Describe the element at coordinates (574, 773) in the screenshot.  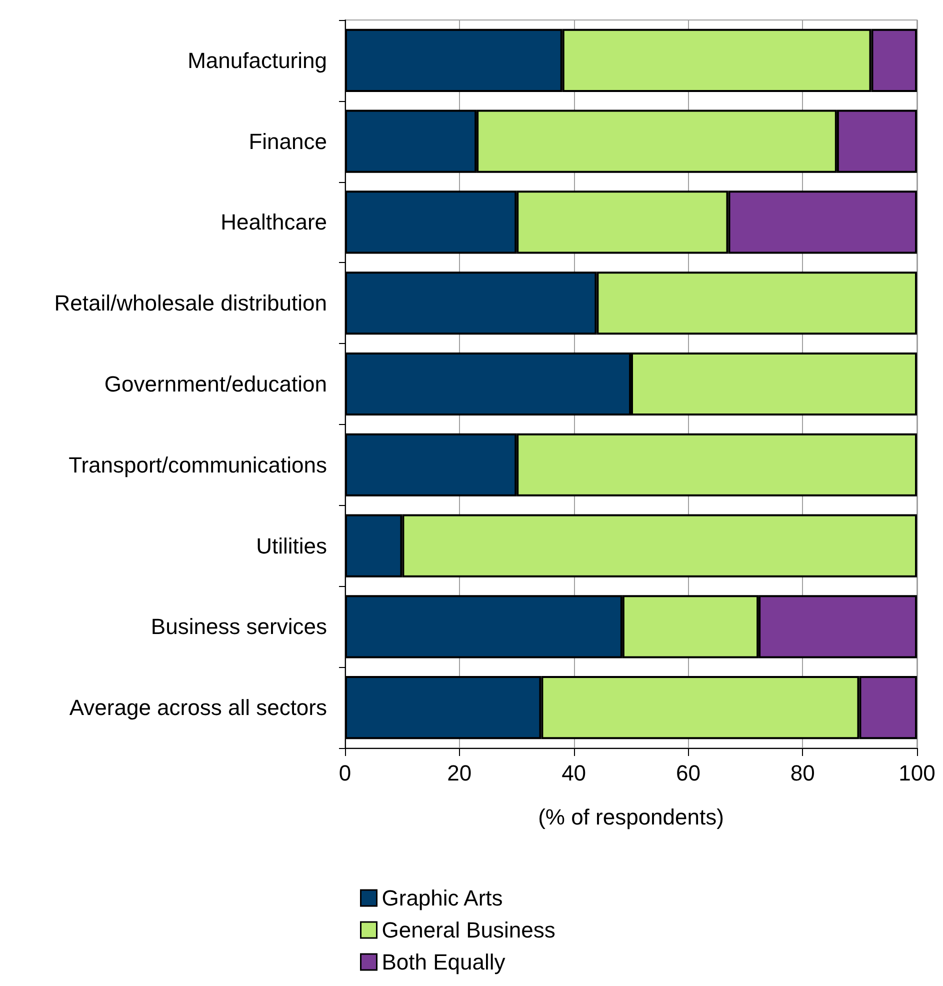
I see `x-tick-label: 40` at that location.